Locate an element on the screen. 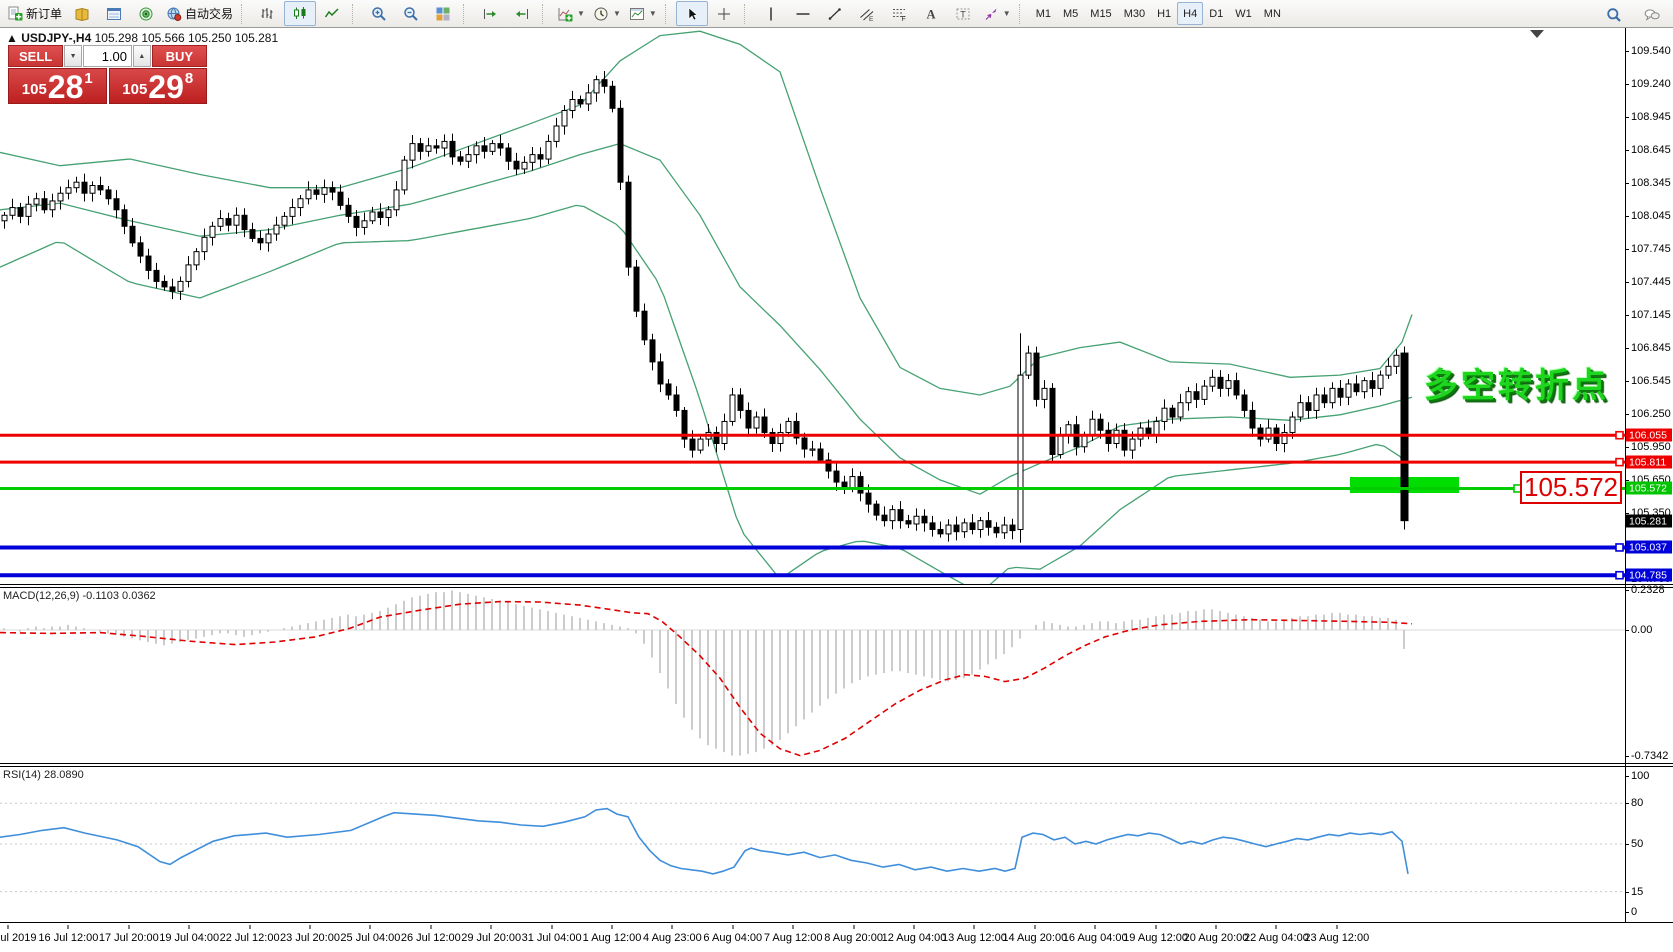 This screenshot has width=1673, height=952. price-callout-label: 105.572 is located at coordinates (1571, 487).